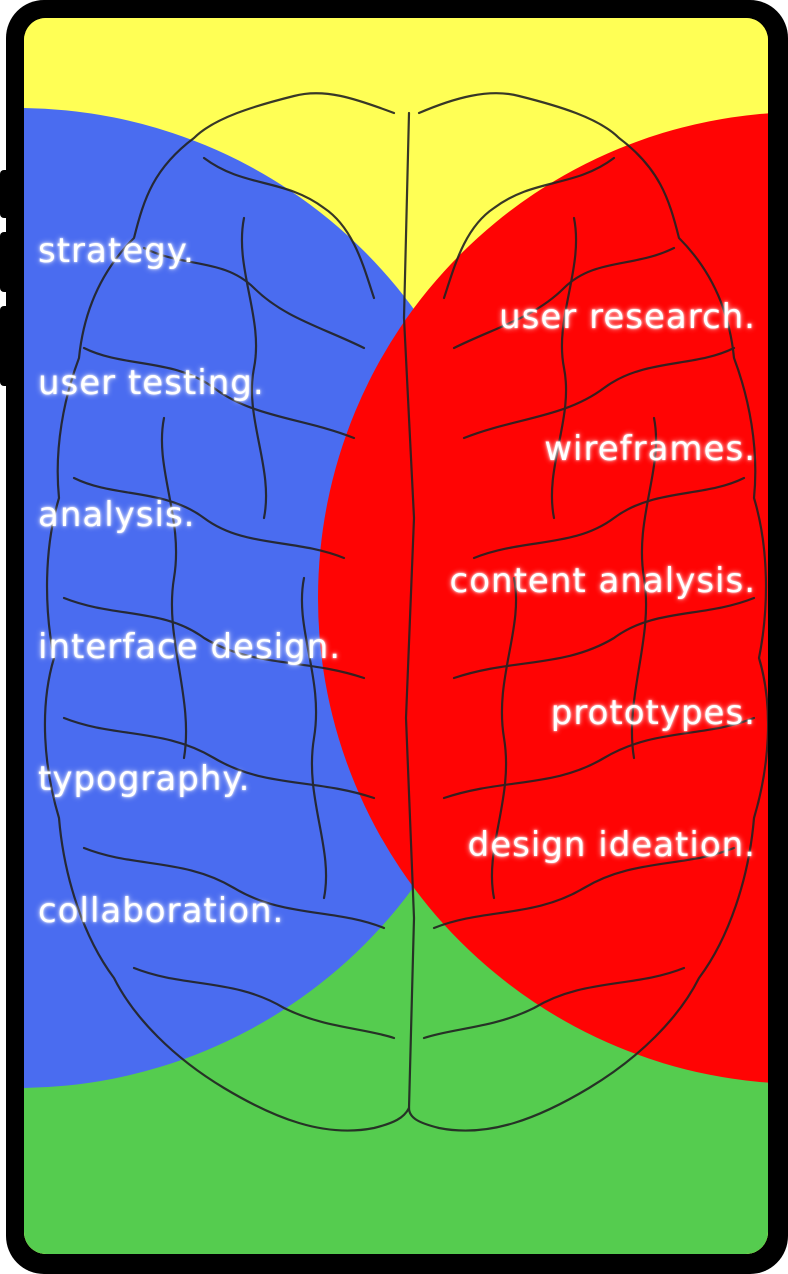  I want to click on skill-strategy: strategy., so click(116, 251).